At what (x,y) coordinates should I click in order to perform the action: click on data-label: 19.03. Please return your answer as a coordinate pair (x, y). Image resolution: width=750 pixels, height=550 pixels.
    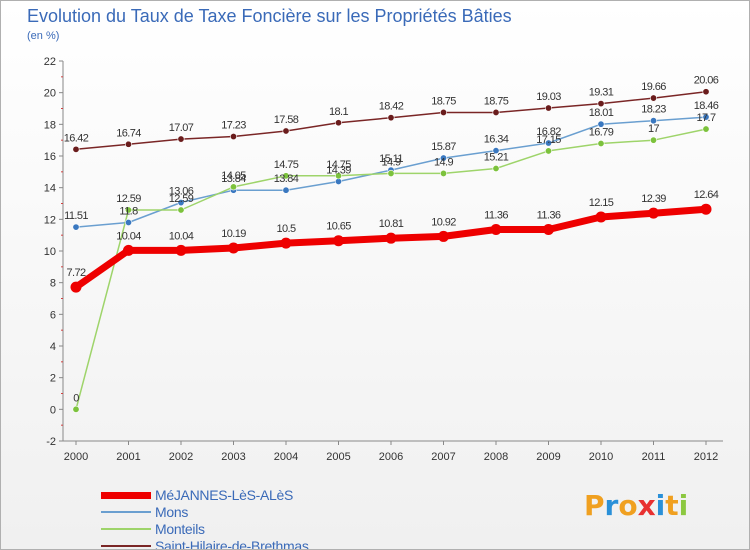
    Looking at the image, I should click on (548, 97).